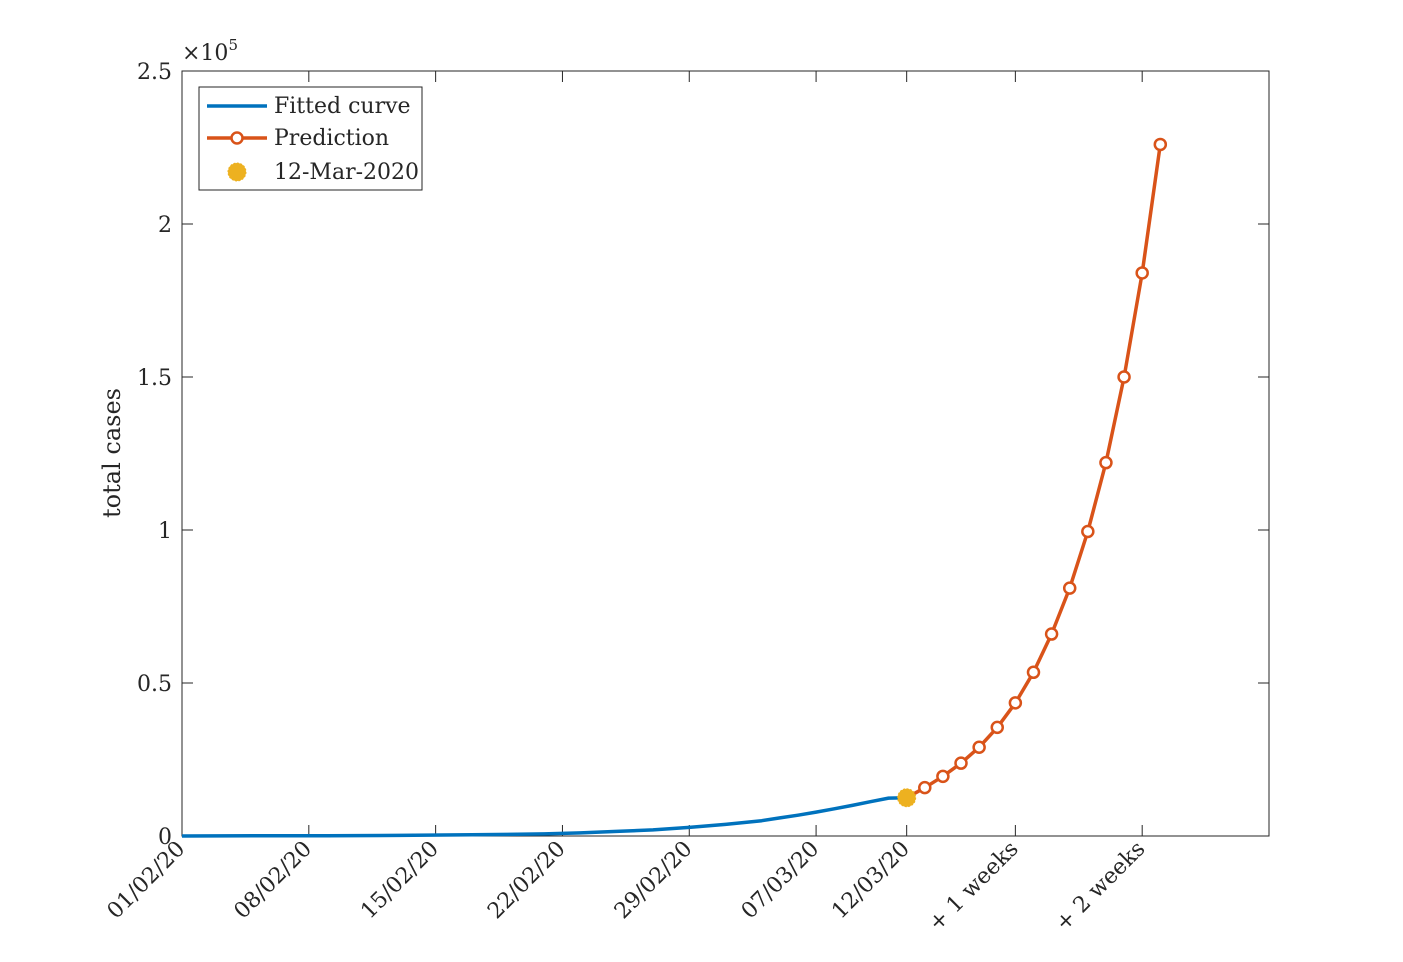 Image resolution: width=1403 pixels, height=962 pixels. What do you see at coordinates (781, 881) in the screenshot?
I see `x-tick-label: 07/03/20` at bounding box center [781, 881].